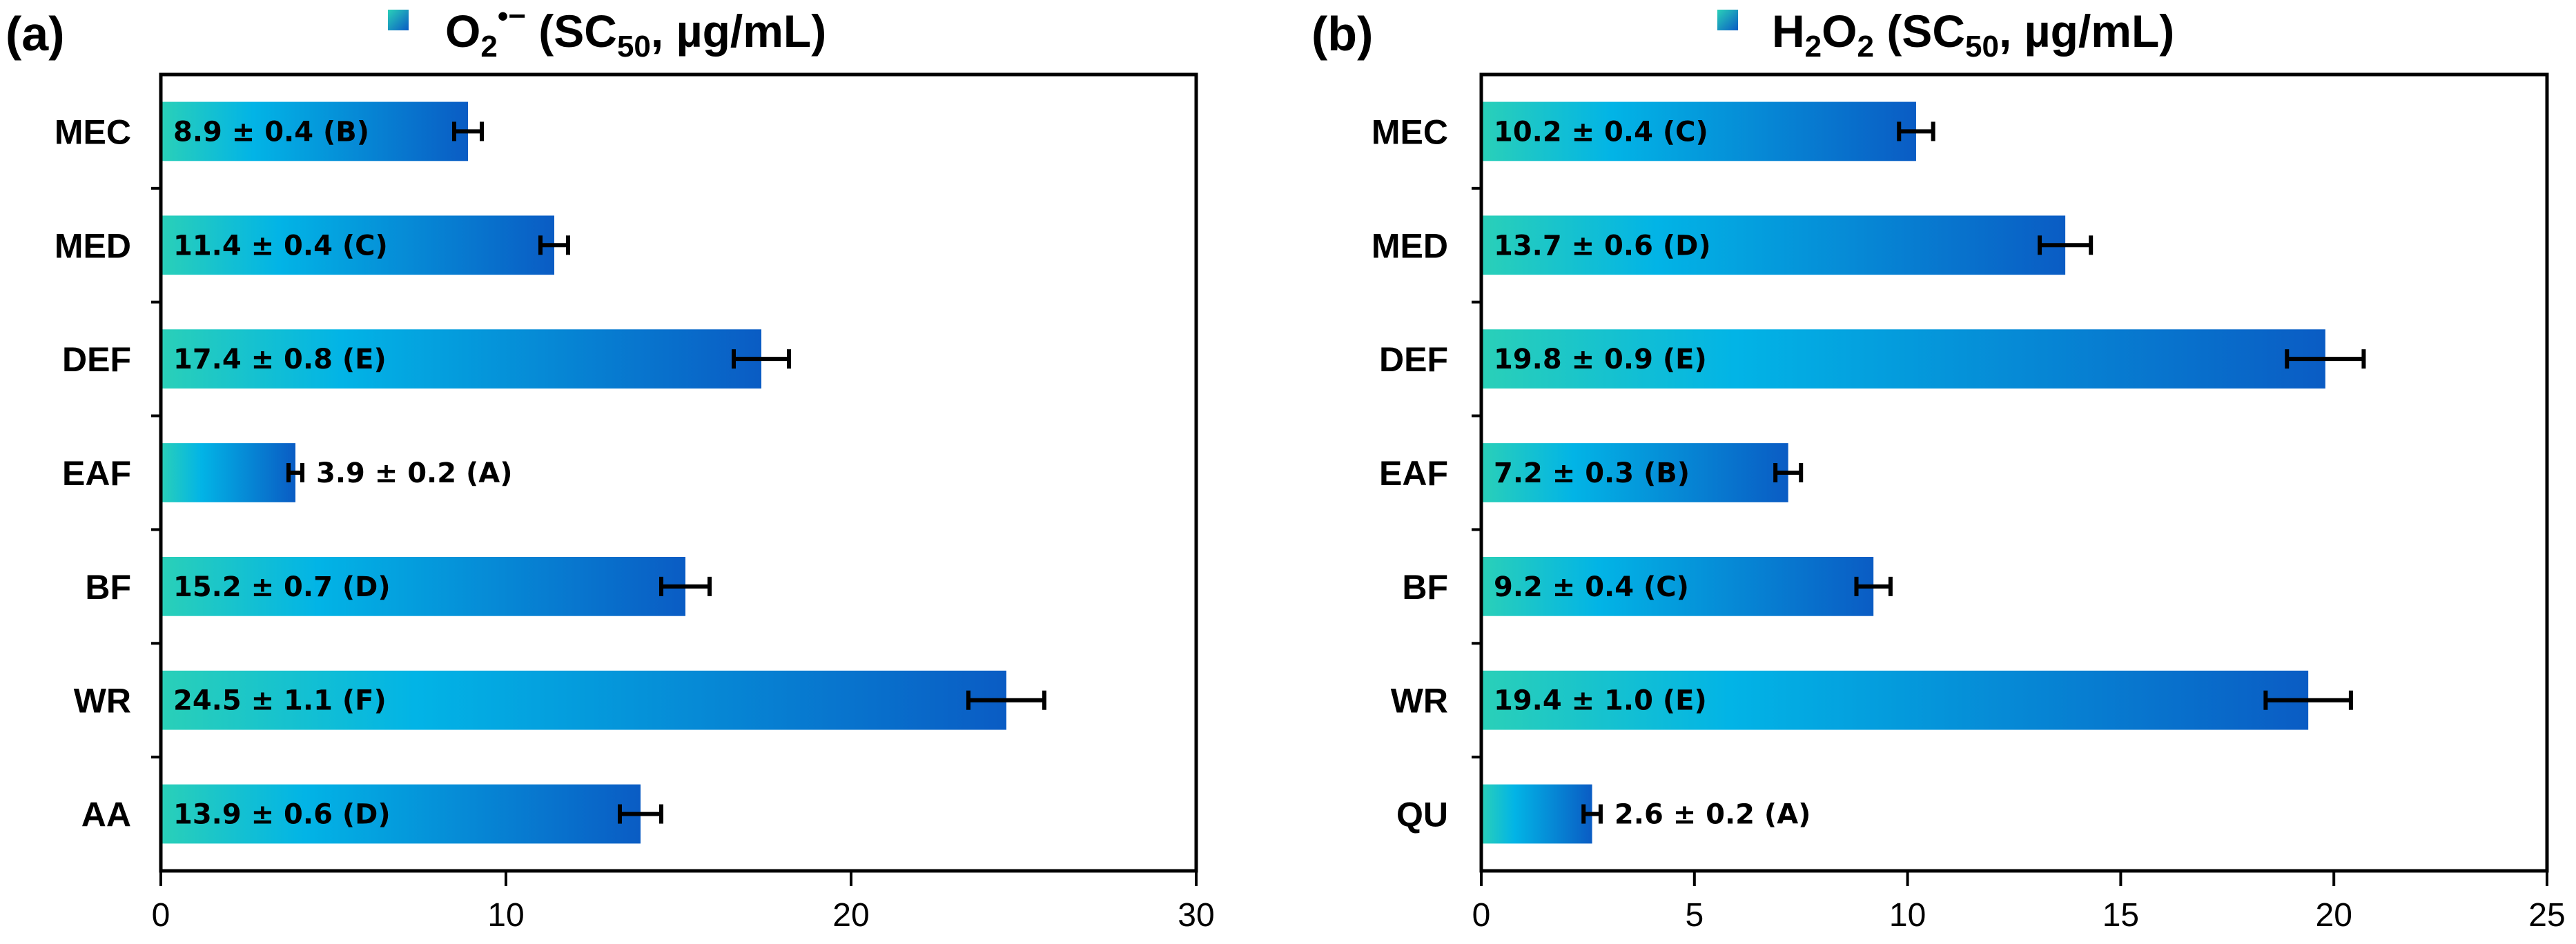 The width and height of the screenshot is (2576, 944). What do you see at coordinates (1600, 701) in the screenshot?
I see `bar-value-label: 19.4 ± 1.0 (E)` at bounding box center [1600, 701].